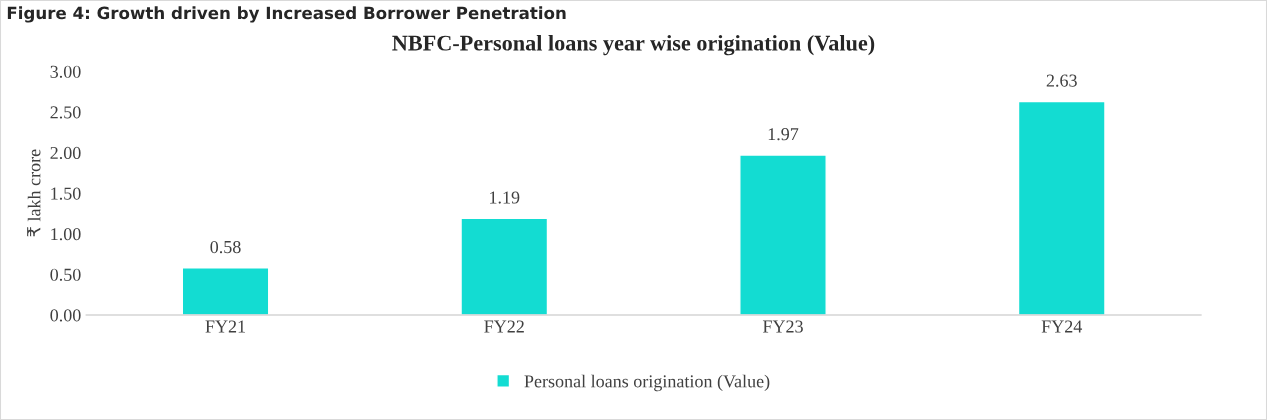 This screenshot has height=420, width=1267. What do you see at coordinates (65, 153) in the screenshot?
I see `y-tick-label: 2.00` at bounding box center [65, 153].